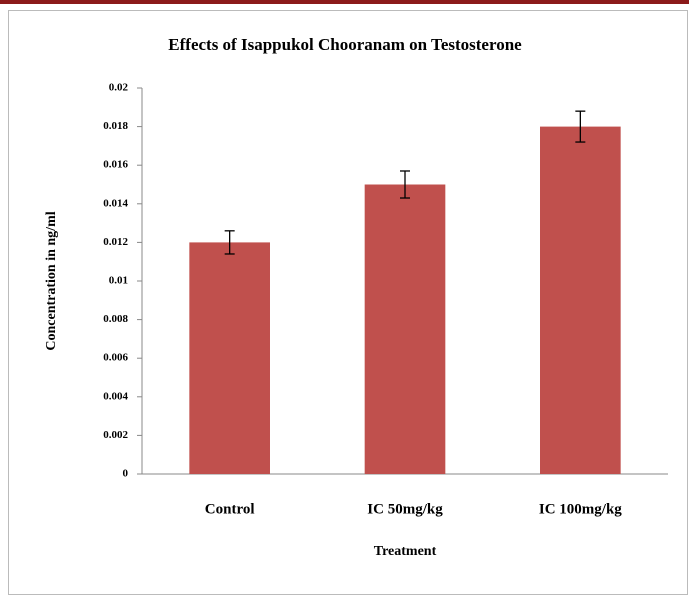  What do you see at coordinates (115, 126) in the screenshot?
I see `y-tick-label: 0.018` at bounding box center [115, 126].